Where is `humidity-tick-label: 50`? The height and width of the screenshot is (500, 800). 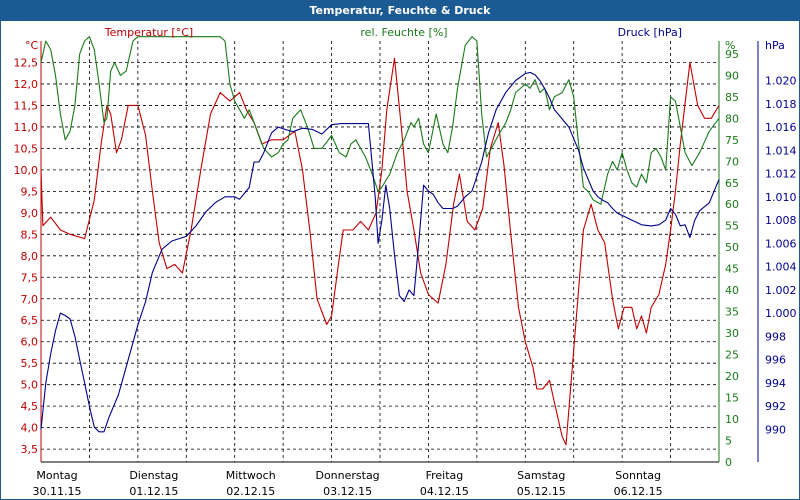
humidity-tick-label: 50 is located at coordinates (732, 247).